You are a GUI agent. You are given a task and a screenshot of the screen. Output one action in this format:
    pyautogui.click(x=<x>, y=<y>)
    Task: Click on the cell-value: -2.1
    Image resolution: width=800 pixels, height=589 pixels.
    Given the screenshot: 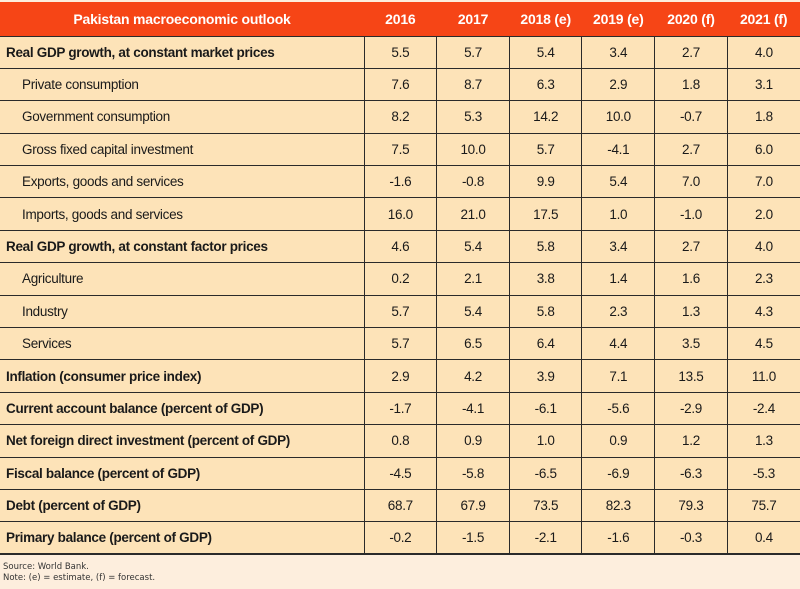 What is the action you would take?
    pyautogui.click(x=545, y=538)
    